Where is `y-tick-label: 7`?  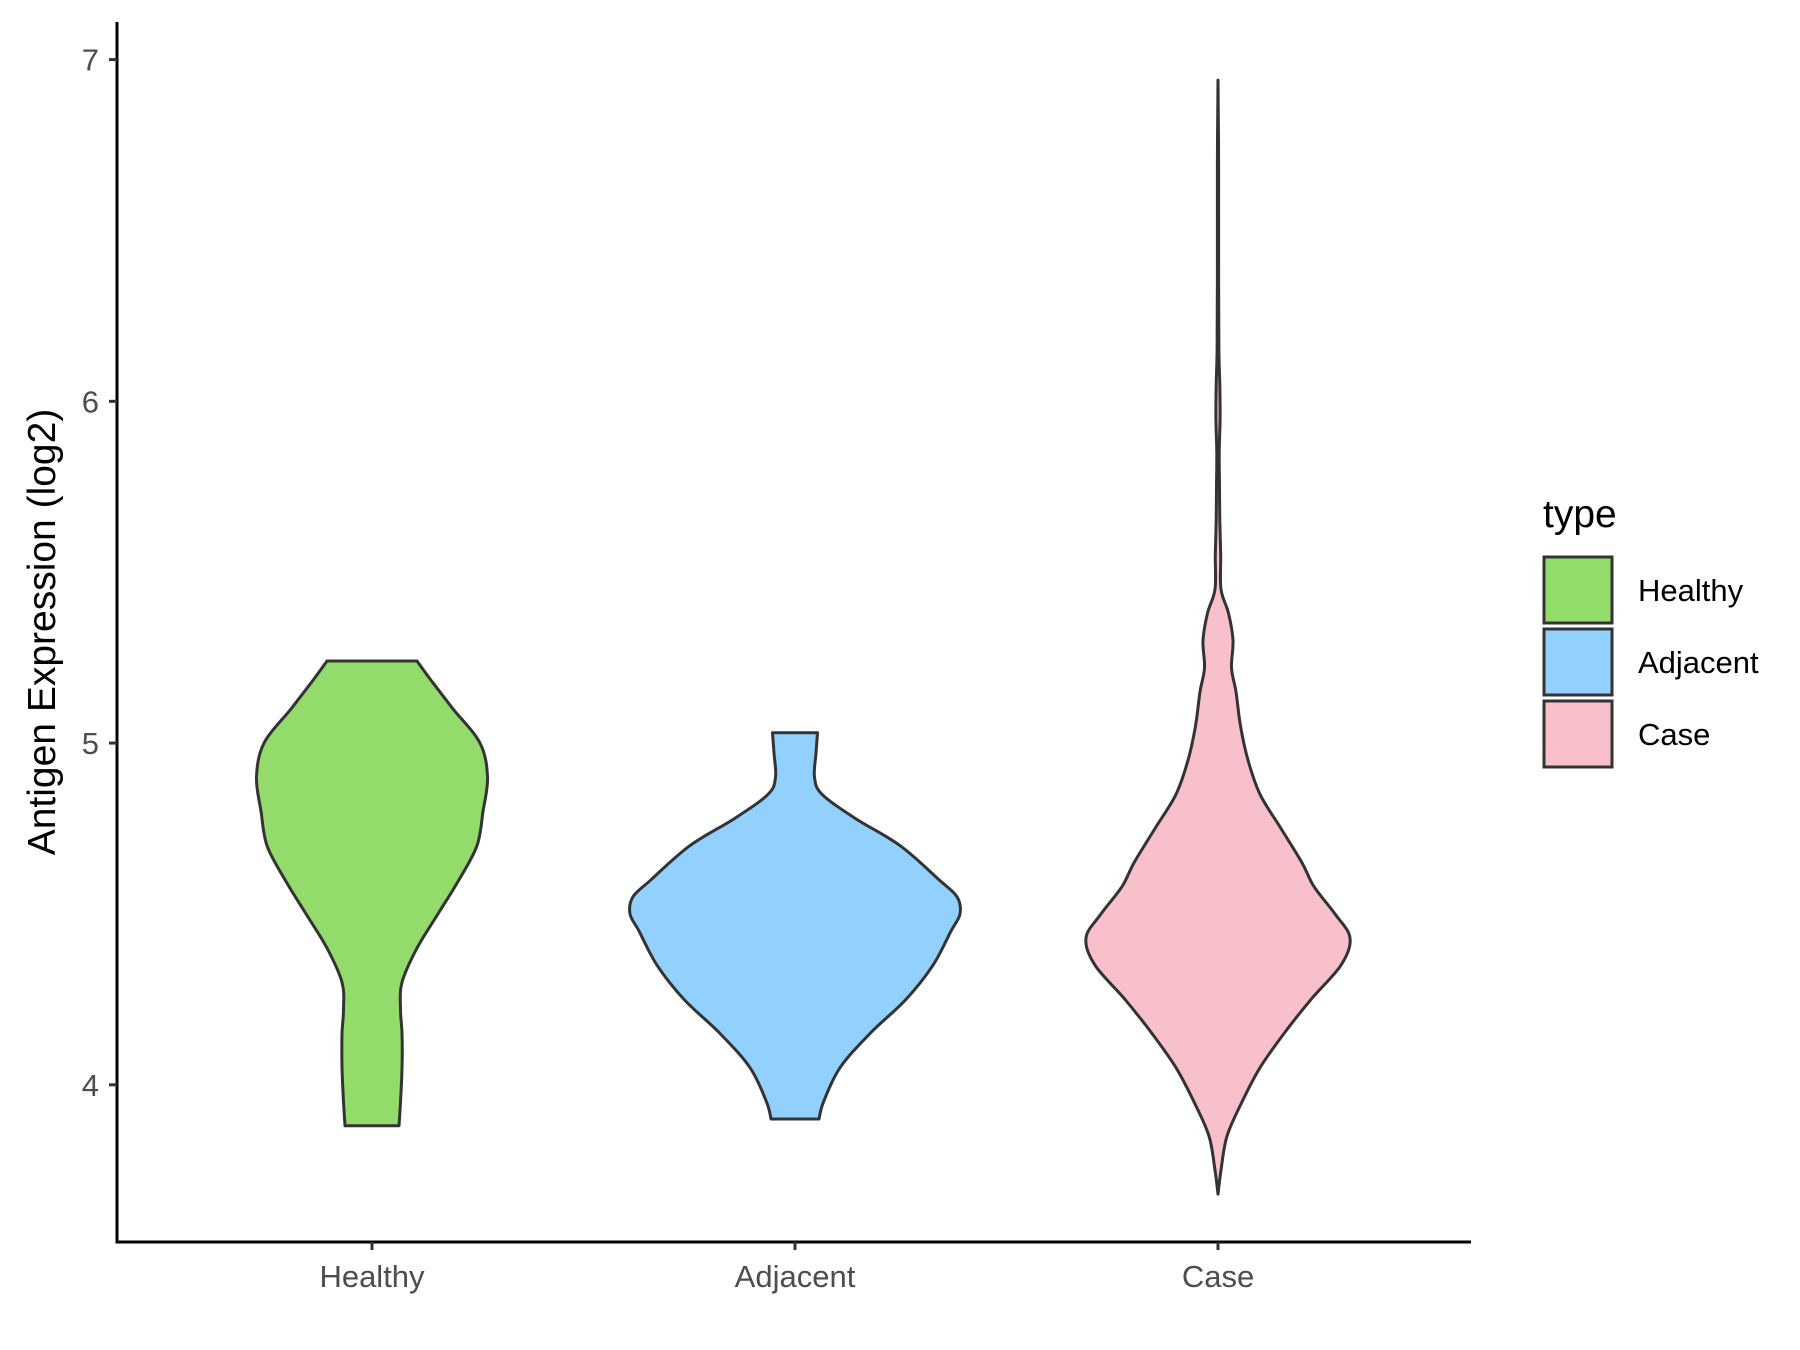 y-tick-label: 7 is located at coordinates (90, 60).